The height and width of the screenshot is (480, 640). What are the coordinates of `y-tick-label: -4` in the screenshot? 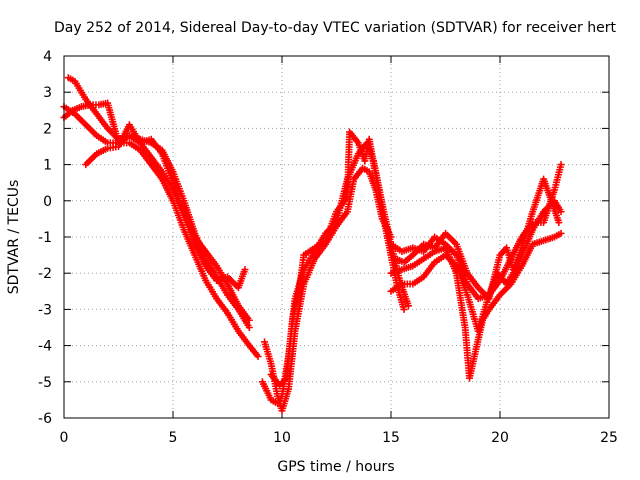 It's located at (45, 347).